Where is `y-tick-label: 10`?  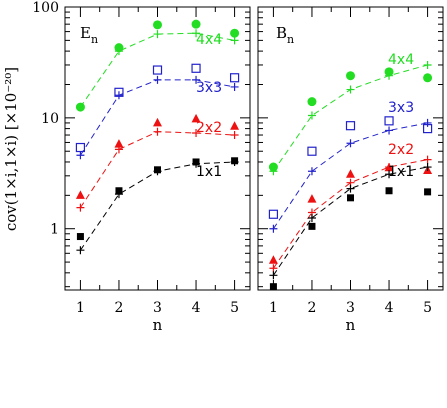
y-tick-label: 10 is located at coordinates (50, 119).